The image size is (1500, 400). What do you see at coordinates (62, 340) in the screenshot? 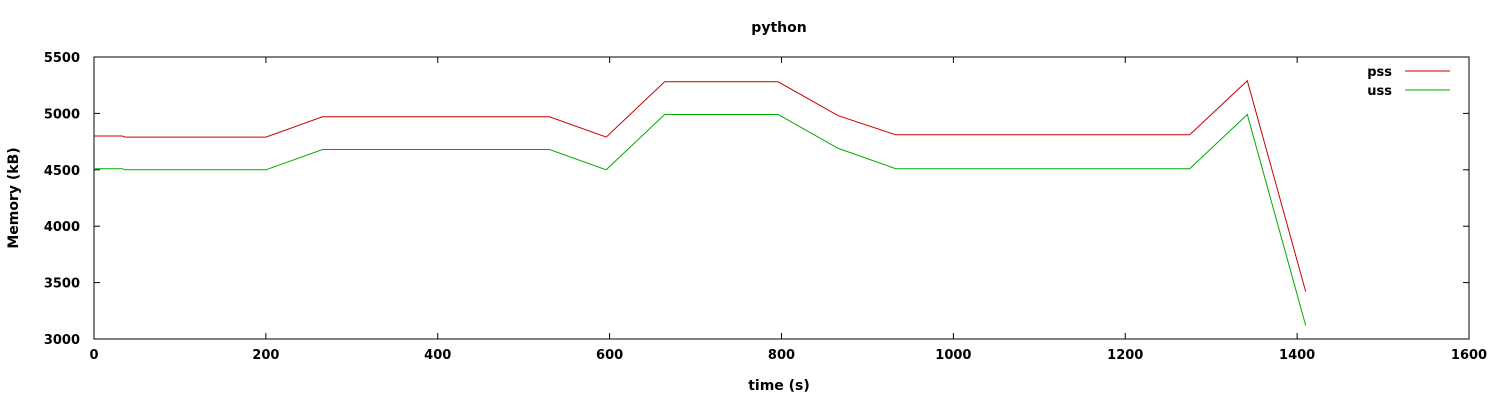
I see `y-tick-label: 3000` at bounding box center [62, 340].